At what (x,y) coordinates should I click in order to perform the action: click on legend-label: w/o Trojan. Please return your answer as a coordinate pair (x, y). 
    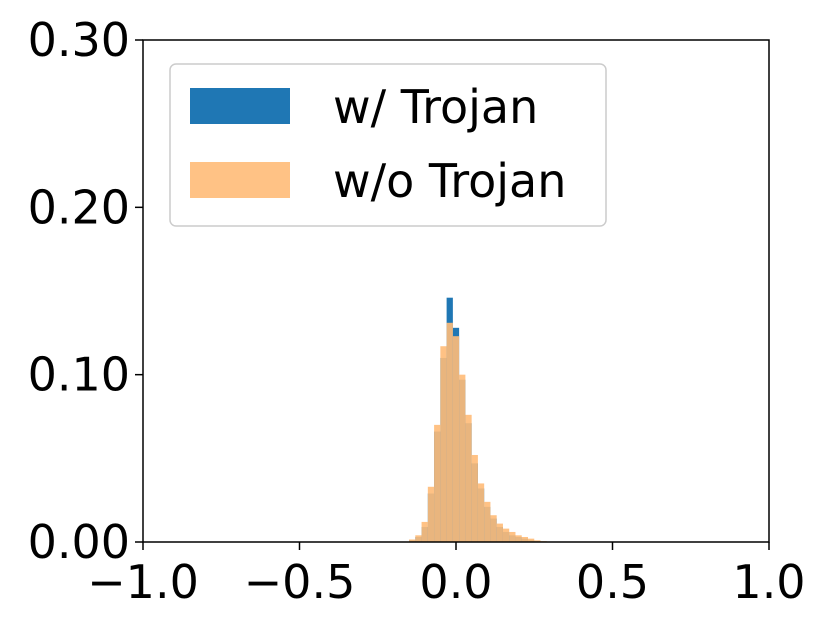
    Looking at the image, I should click on (449, 181).